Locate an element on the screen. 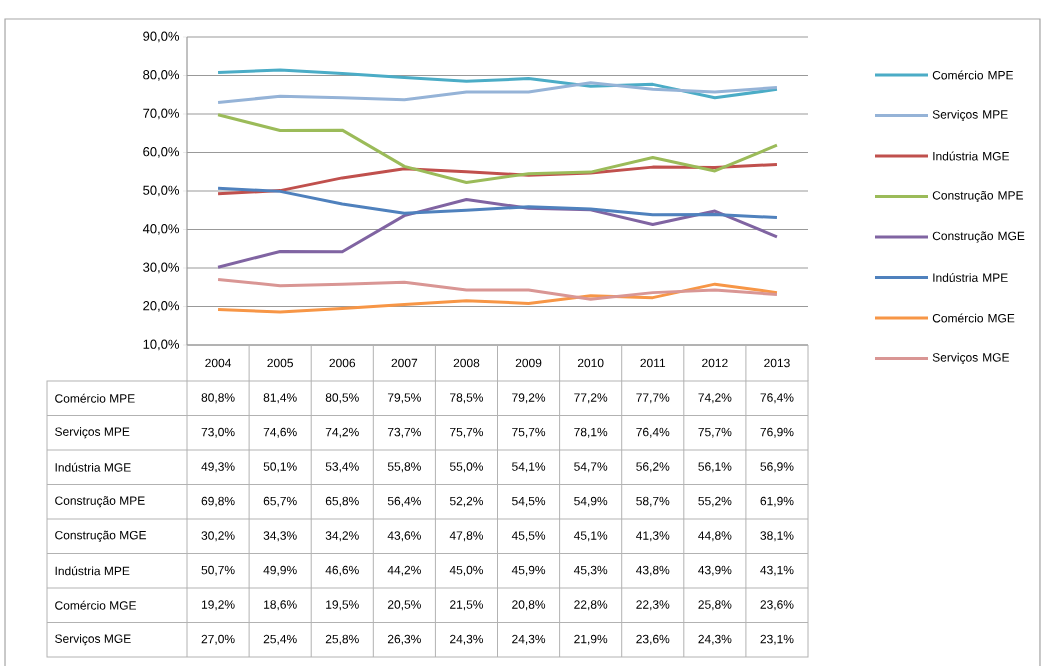 The image size is (1044, 666). legend-label: Serviços MGE is located at coordinates (971, 358).